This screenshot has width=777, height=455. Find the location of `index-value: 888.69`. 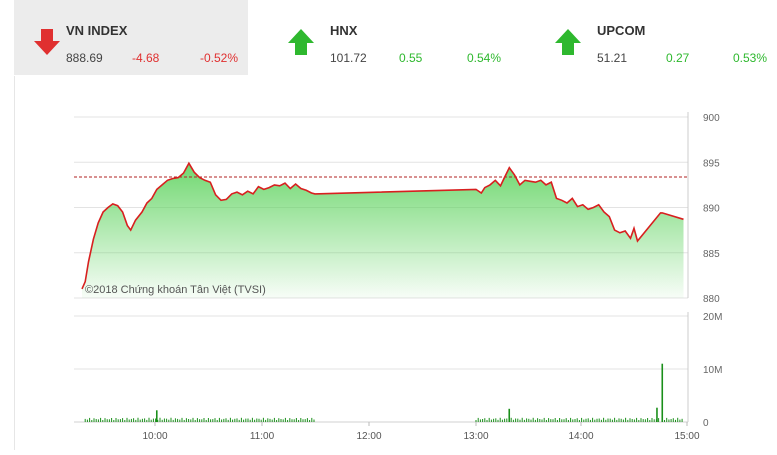

index-value: 888.69 is located at coordinates (84, 58).